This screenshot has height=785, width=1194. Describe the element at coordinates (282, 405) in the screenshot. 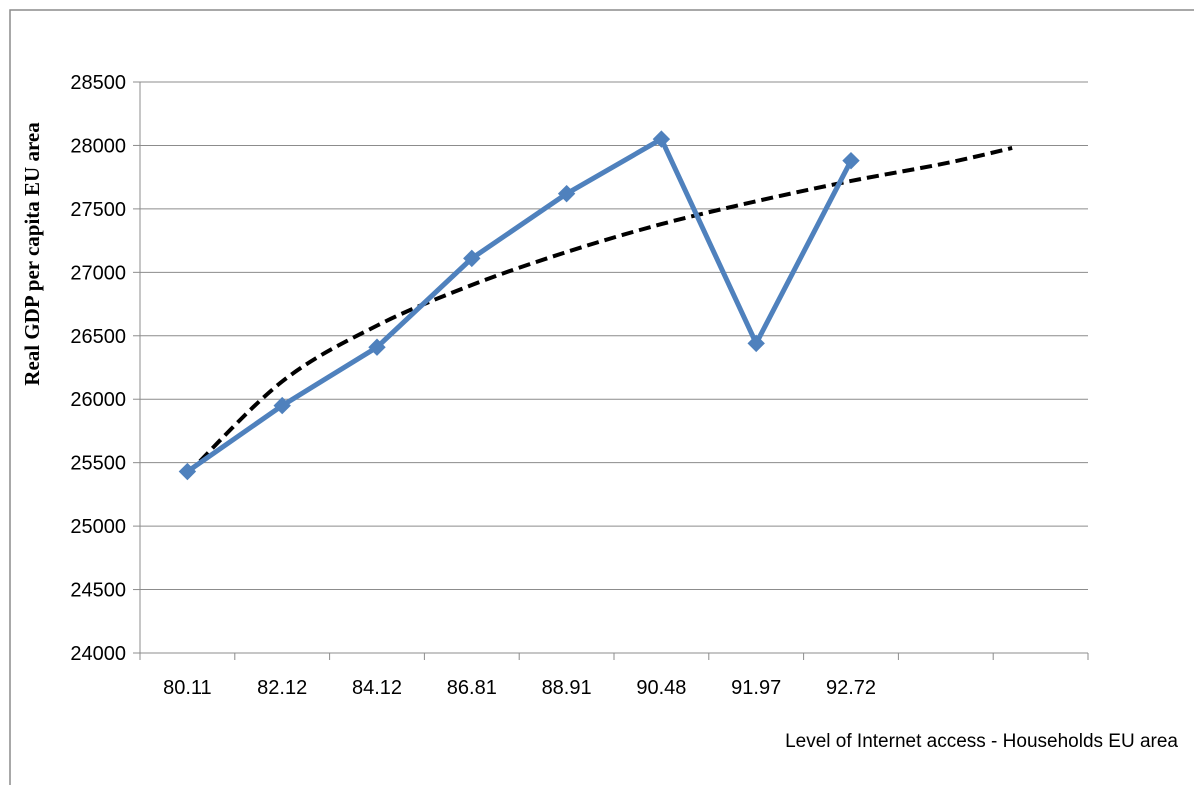

I see `data-point-82.12` at that location.